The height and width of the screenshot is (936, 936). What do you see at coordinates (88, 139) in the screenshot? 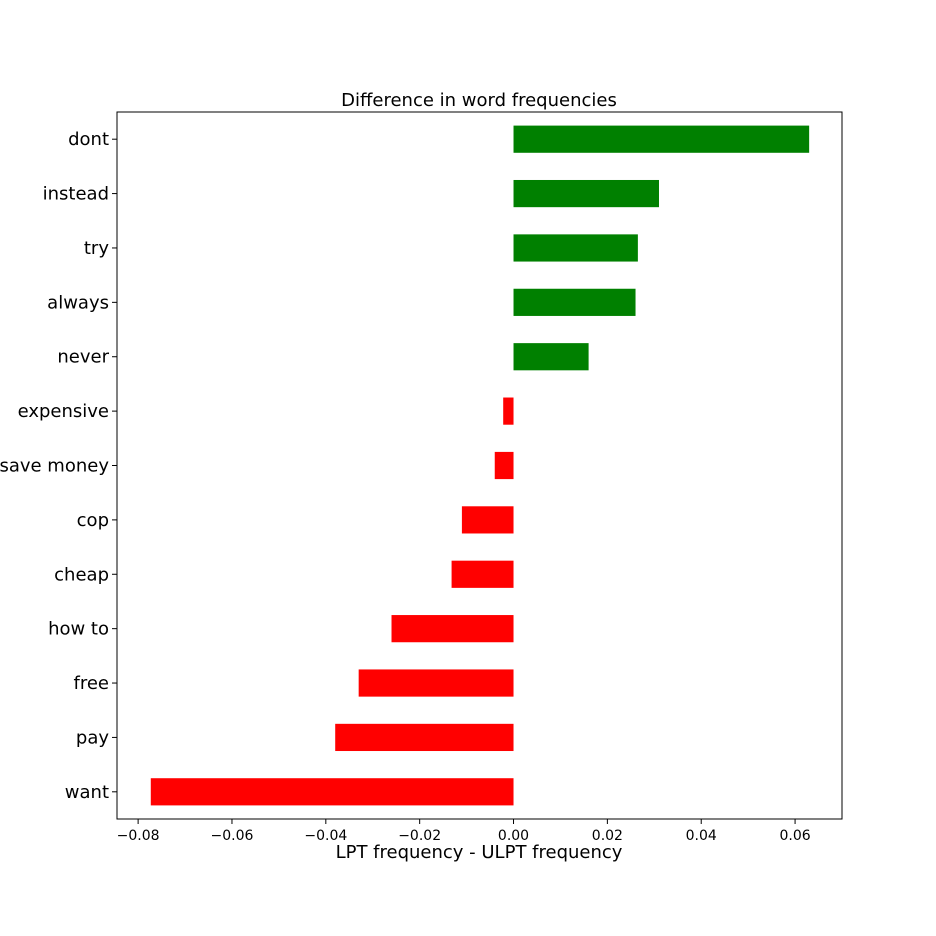
I see `y-tick-label: dont` at bounding box center [88, 139].